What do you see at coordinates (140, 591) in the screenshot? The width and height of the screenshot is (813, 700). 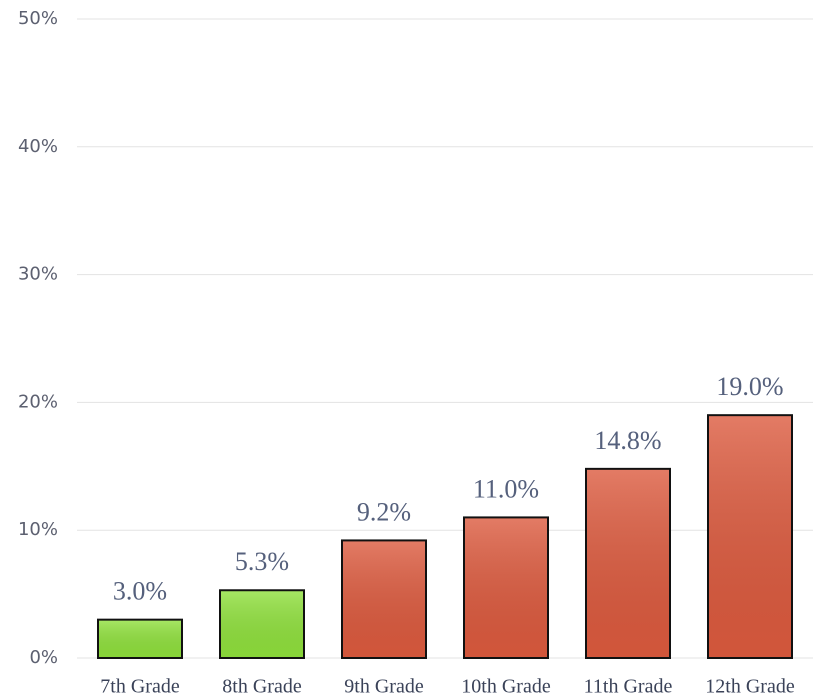 I see `value-label: 3.0%` at bounding box center [140, 591].